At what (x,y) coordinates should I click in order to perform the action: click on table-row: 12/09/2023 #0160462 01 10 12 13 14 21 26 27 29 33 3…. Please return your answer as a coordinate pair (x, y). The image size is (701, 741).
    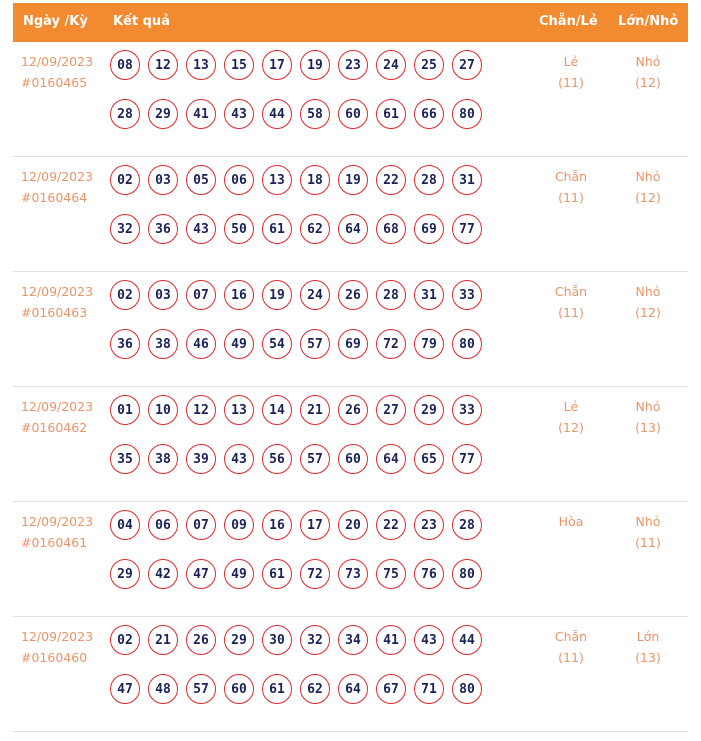
    Looking at the image, I should click on (350, 444).